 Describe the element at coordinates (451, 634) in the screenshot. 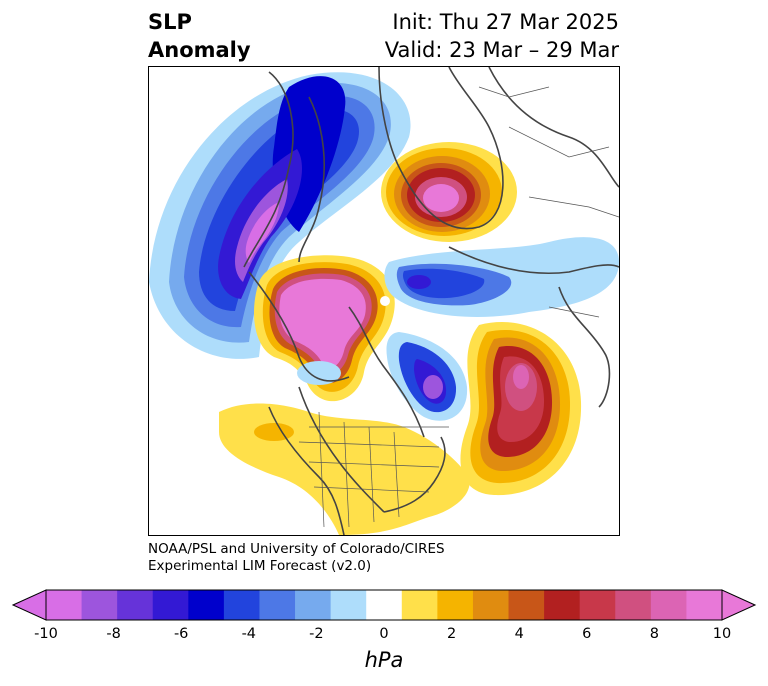

I see `colorbar-tick-label: 2` at that location.